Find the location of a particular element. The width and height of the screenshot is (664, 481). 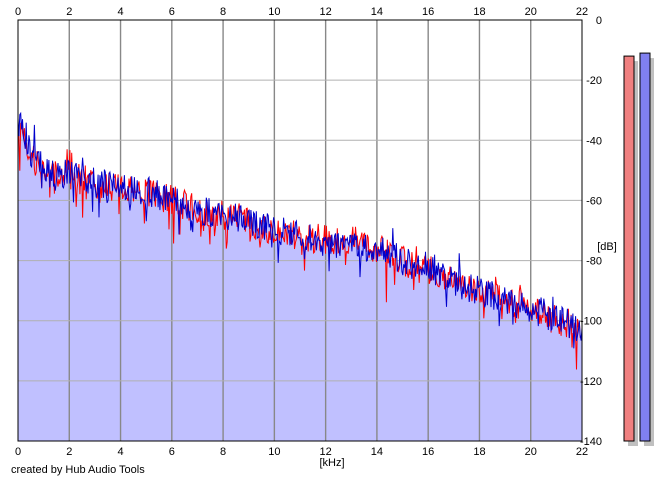

x-tick-label-top: 2 is located at coordinates (69, 12).